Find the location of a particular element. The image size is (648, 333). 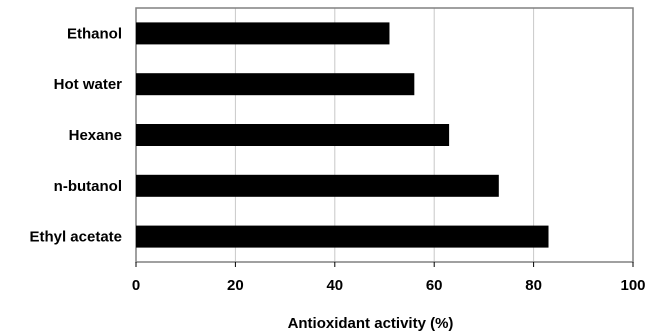

category-label: n-butanol is located at coordinates (88, 186).